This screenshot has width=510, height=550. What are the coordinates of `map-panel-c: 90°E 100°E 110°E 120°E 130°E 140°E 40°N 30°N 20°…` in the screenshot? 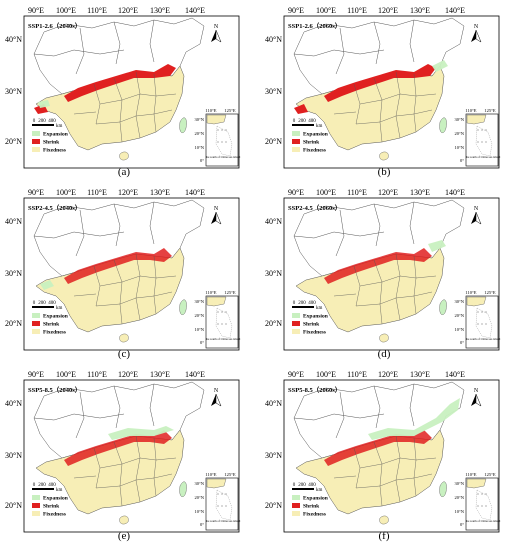 It's located at (124, 273).